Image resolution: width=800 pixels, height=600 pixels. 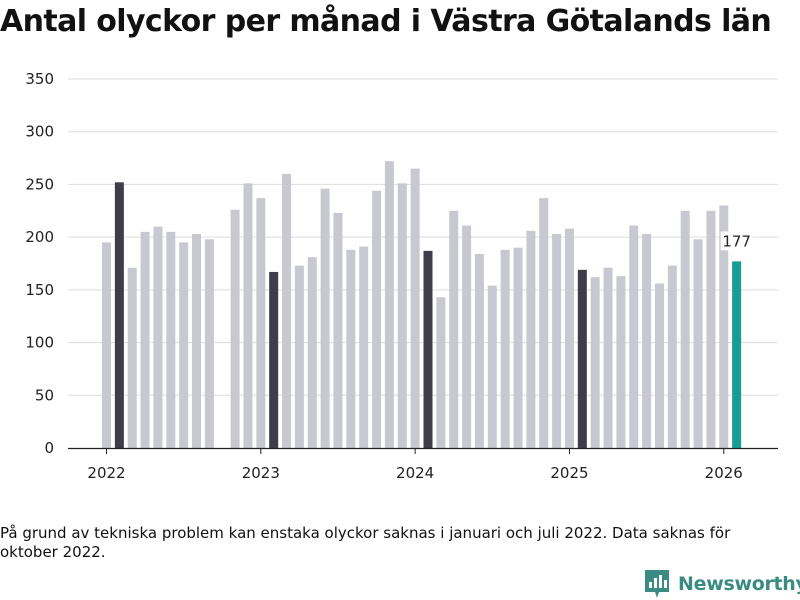 What do you see at coordinates (39, 343) in the screenshot?
I see `y-tick-label: 100` at bounding box center [39, 343].